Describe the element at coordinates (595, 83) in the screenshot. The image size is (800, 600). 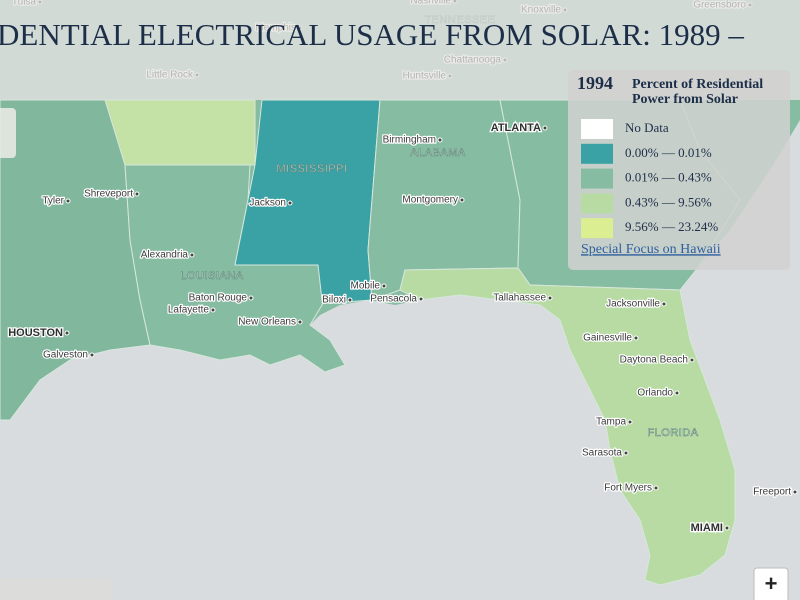
I see `legend-year: 1994` at that location.